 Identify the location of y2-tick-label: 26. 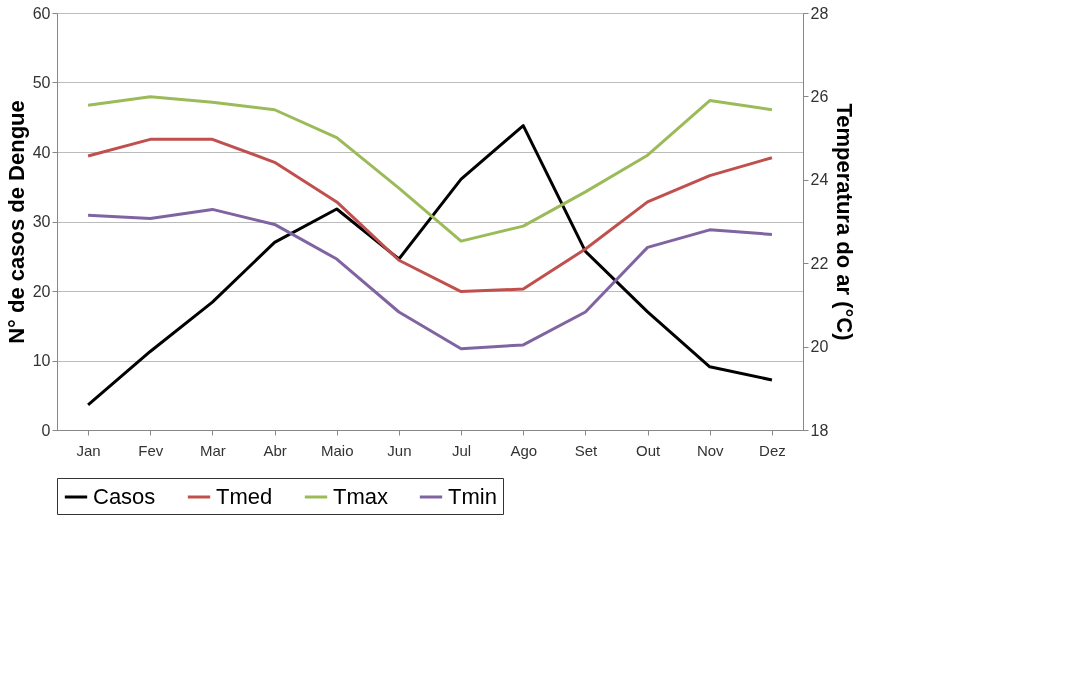
(819, 96).